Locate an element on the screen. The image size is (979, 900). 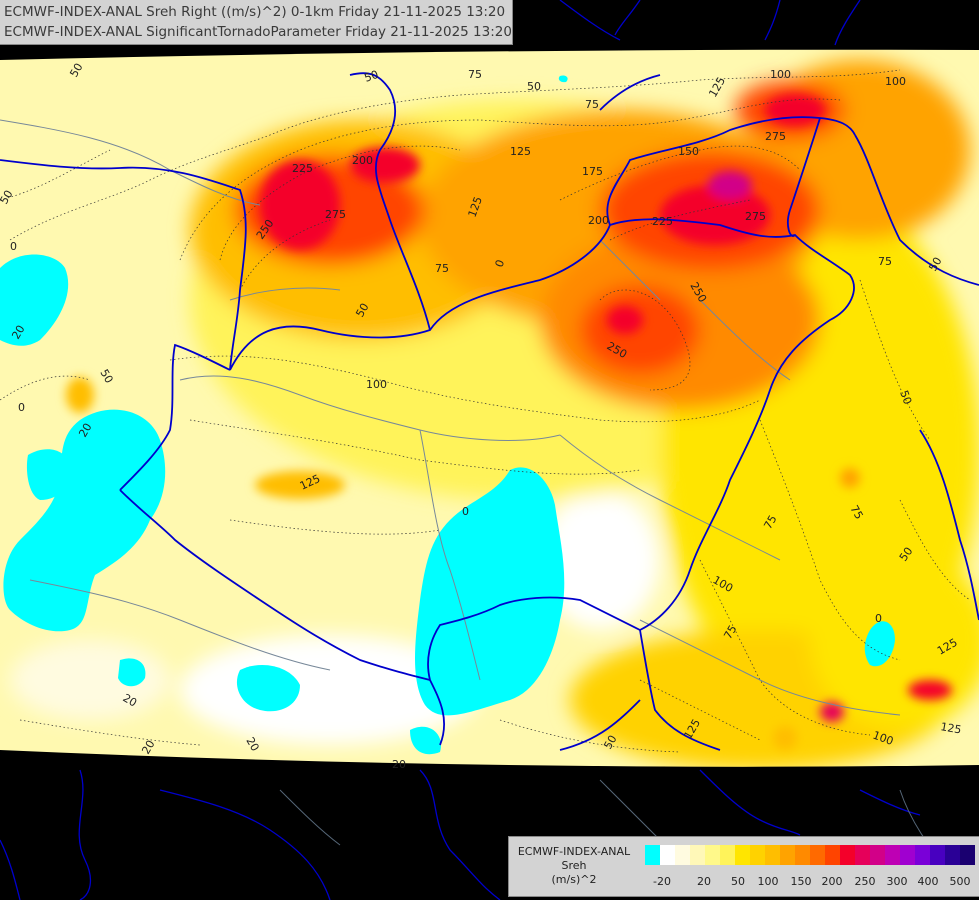
legend-tick-label: -20 is located at coordinates (662, 881).